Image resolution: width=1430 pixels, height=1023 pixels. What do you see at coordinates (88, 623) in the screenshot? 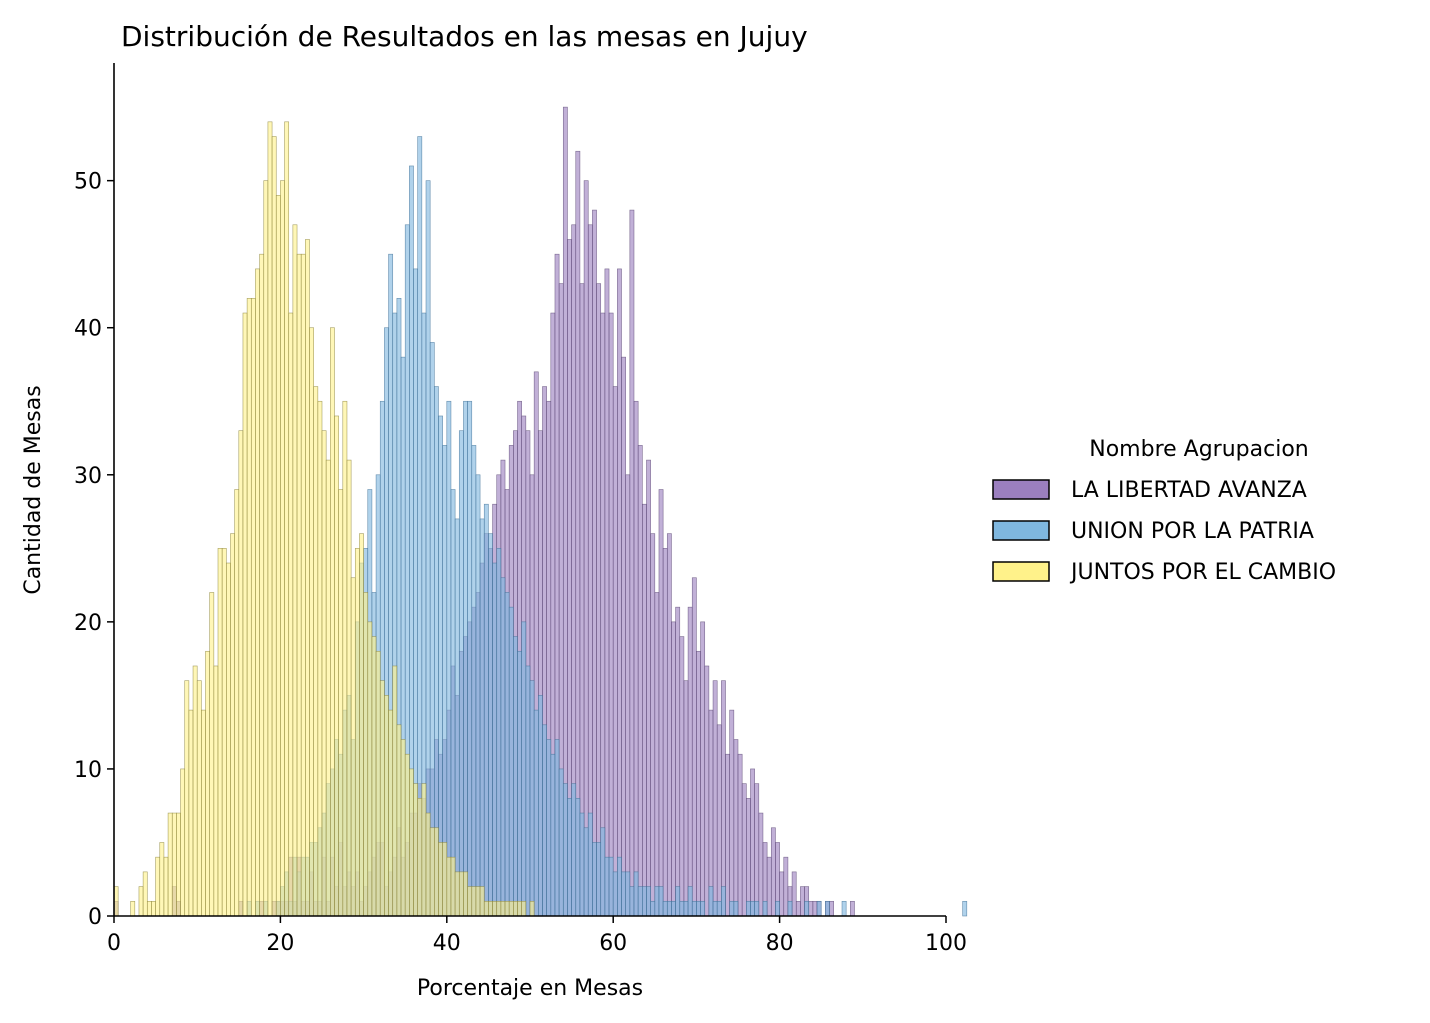
I see `y-tick-label: 20` at bounding box center [88, 623].